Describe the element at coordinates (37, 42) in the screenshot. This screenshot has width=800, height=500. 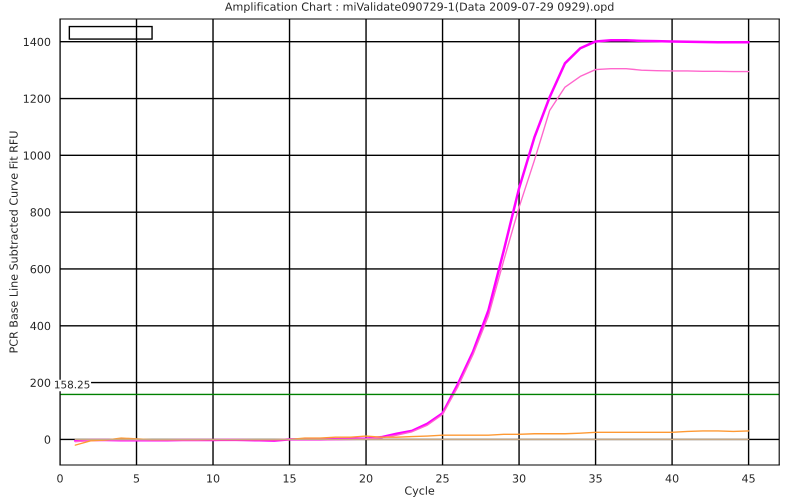
I see `y-tick-label: 1400` at that location.